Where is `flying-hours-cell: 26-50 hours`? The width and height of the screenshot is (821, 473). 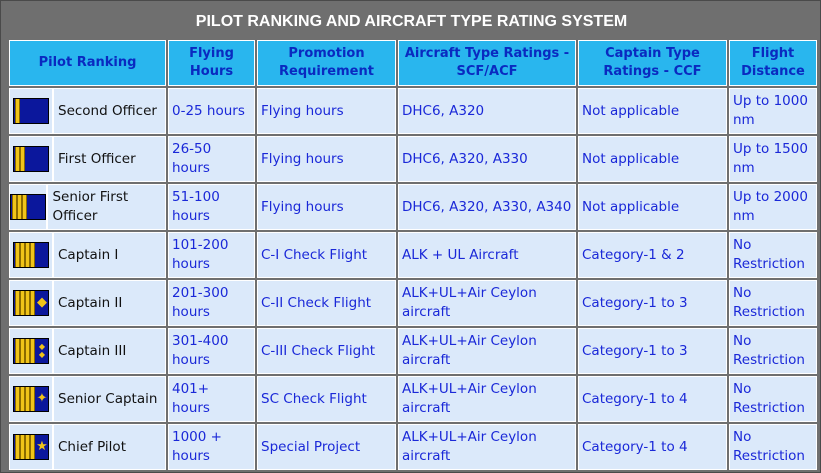 flying-hours-cell: 26-50 hours is located at coordinates (211, 159).